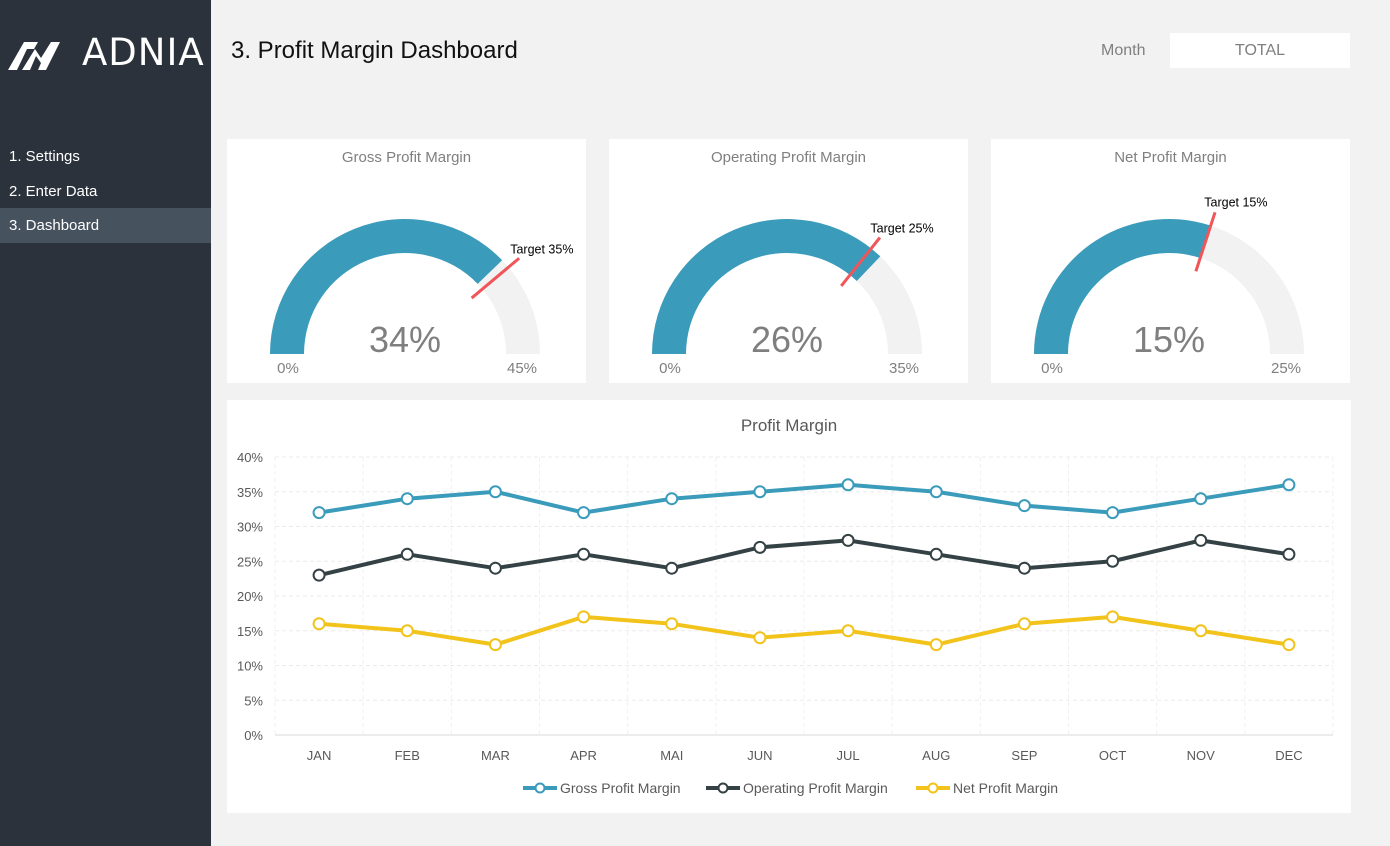 This screenshot has height=846, width=1390. I want to click on sidebar-item-enter-data: 2. Enter Data, so click(53, 191).